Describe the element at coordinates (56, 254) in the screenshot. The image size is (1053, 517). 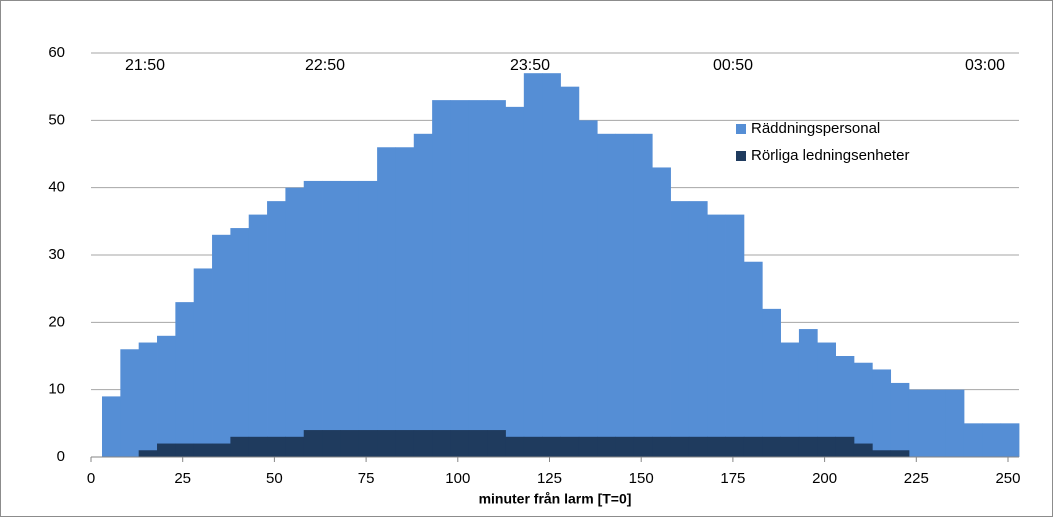
I see `y-tick-label: 30` at that location.